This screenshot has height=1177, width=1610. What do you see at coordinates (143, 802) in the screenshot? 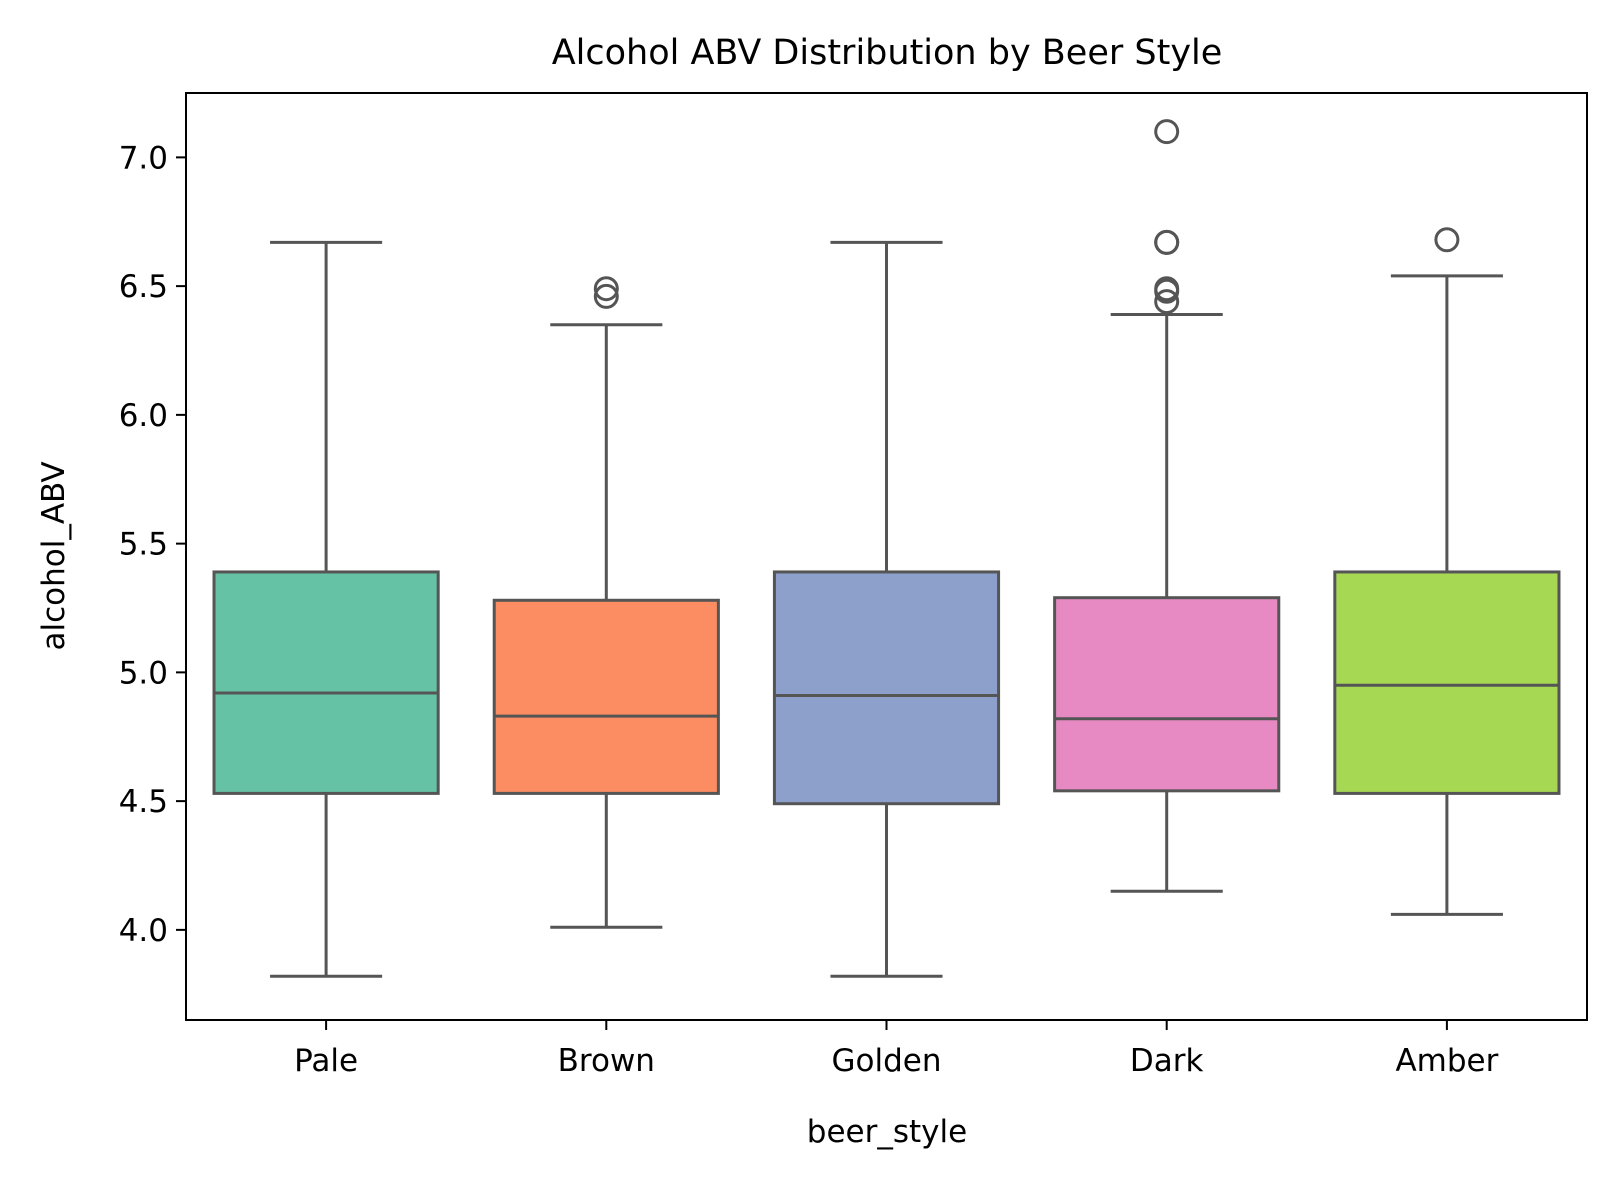
I see `y-tick-label: 4.5` at bounding box center [143, 802].